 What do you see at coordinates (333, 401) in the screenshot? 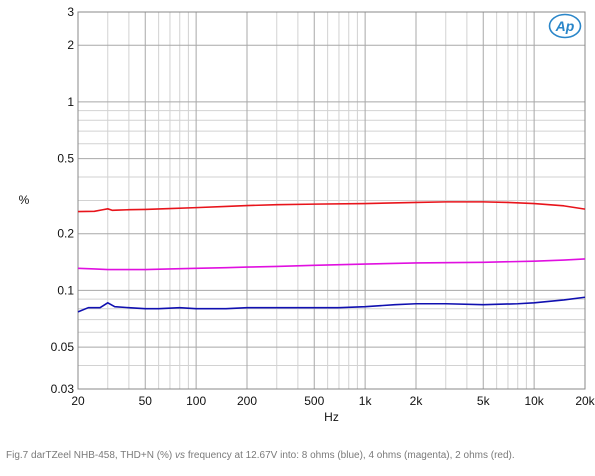
I see `x-tick-labels: 20 50 100 200 500 1k 2k 5k 10k 20k` at bounding box center [333, 401].